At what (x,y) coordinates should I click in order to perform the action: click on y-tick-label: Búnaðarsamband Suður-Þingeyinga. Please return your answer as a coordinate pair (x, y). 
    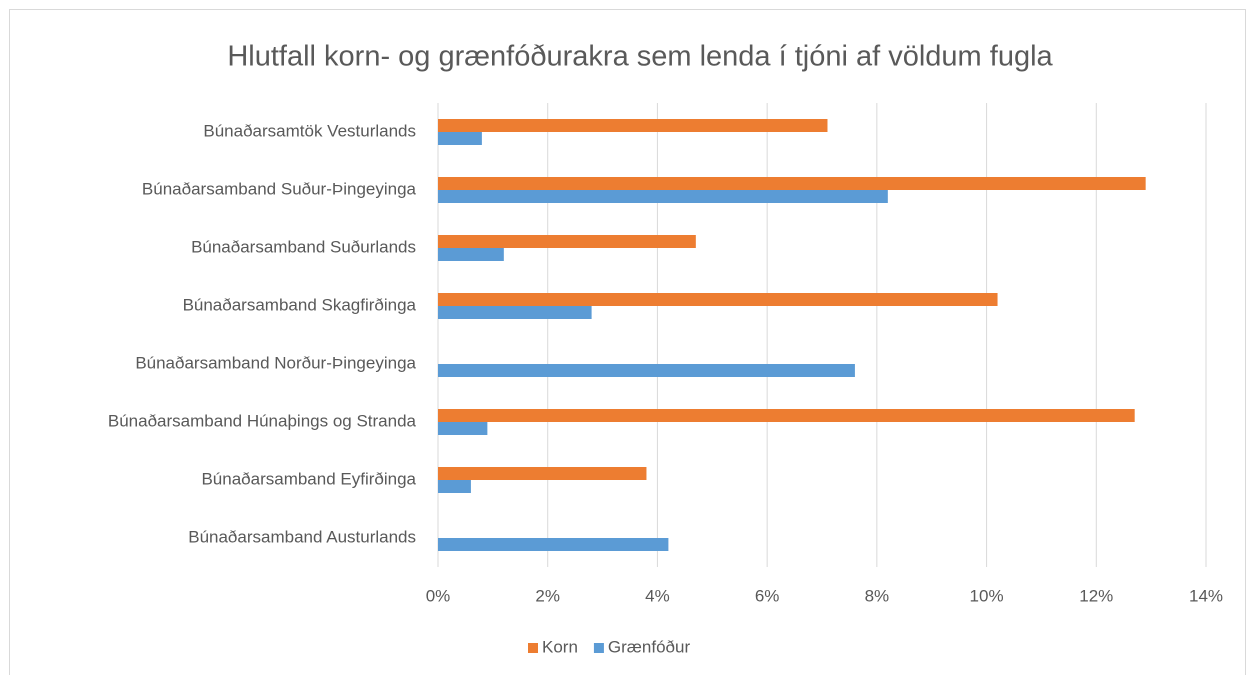
    Looking at the image, I should click on (279, 188).